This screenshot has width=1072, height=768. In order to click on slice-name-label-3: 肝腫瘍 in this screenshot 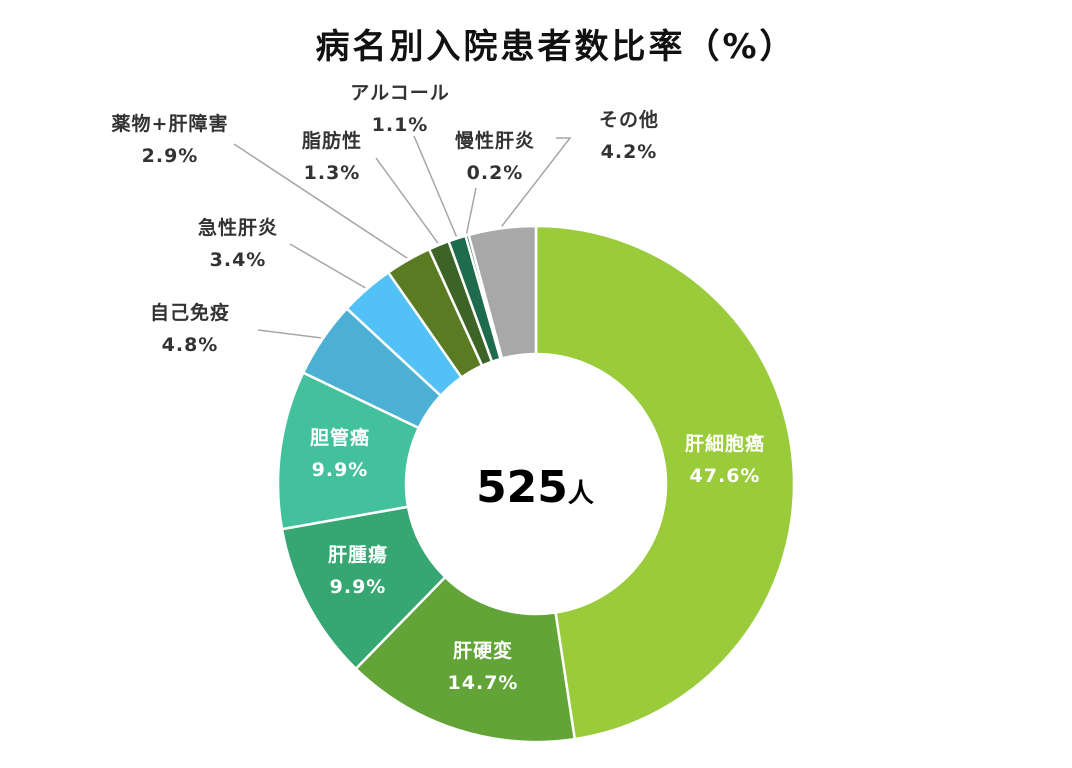, I will do `click(358, 554)`.